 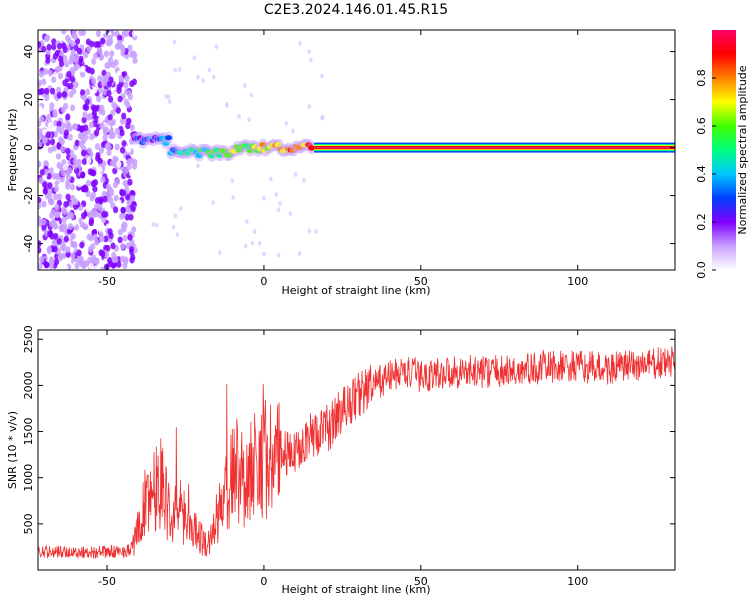 I want to click on chart-title: C2E3.2024.146.01.45.R15, so click(x=356, y=10).